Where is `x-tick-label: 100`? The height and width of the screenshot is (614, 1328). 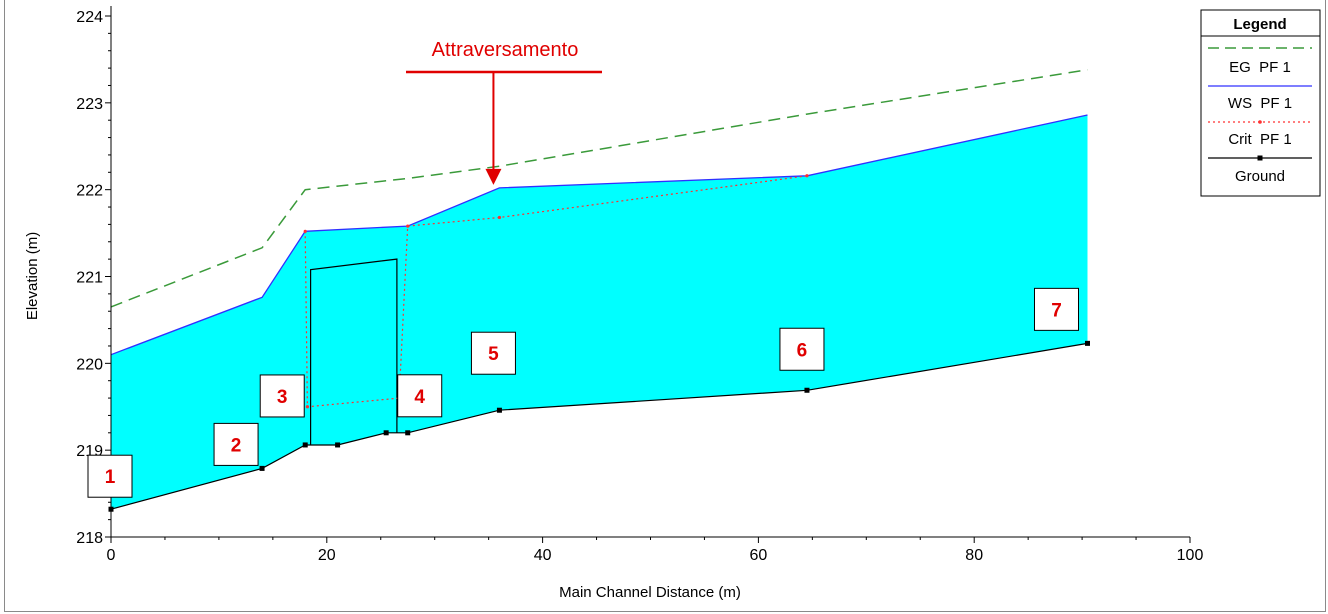 x-tick-label: 100 is located at coordinates (1190, 555).